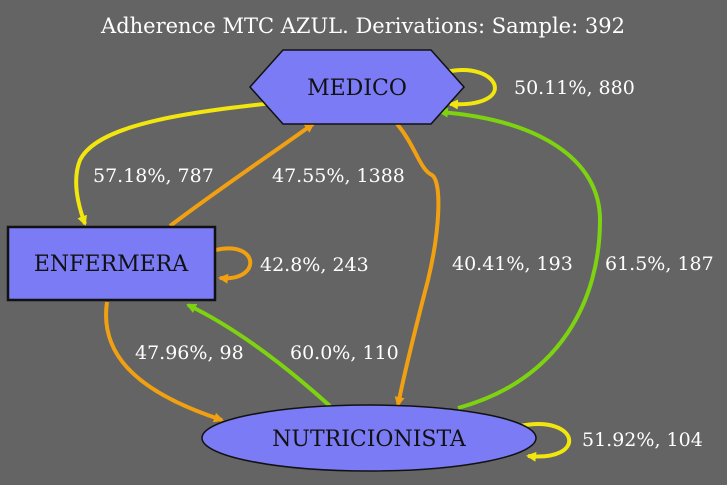 This screenshot has height=485, width=727. I want to click on node-enfermera: ENFERMERA, so click(111, 263).